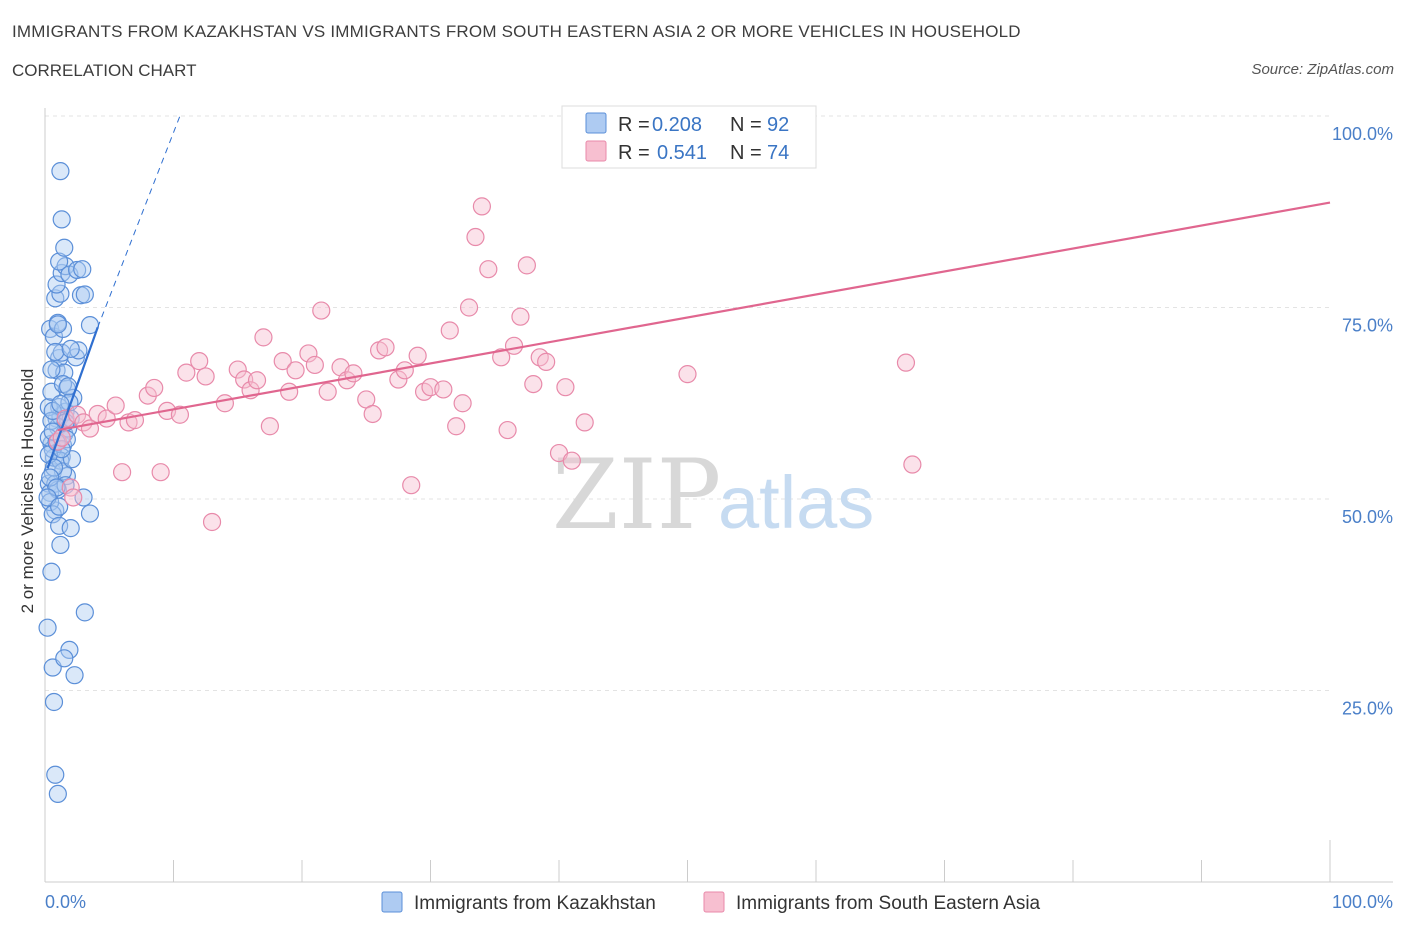 This screenshot has width=1406, height=930. What do you see at coordinates (72, 398) in the screenshot?
I see `kazakhstan-trend-line` at bounding box center [72, 398].